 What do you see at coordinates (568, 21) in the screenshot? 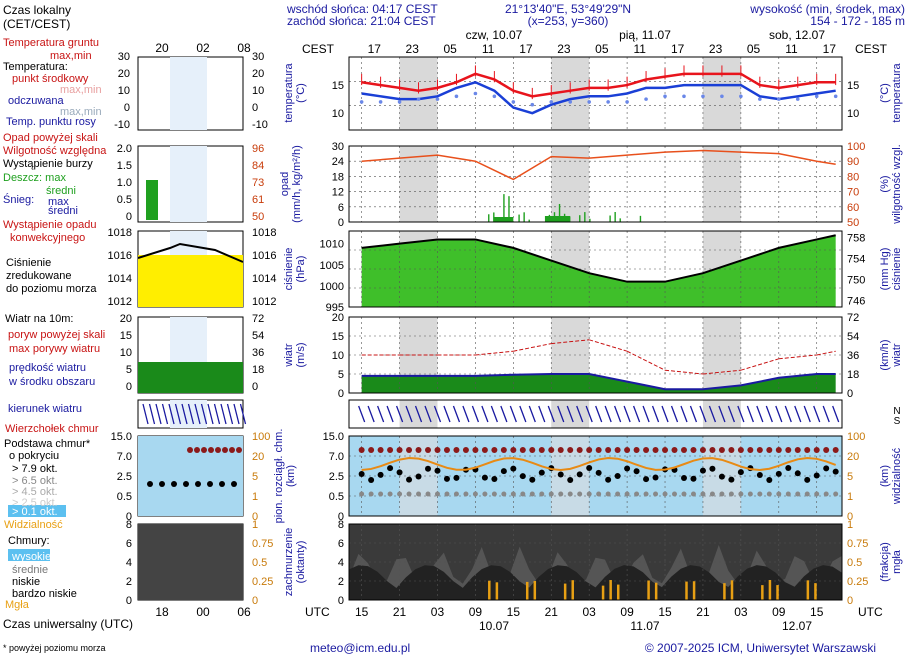
I see `grid-text: (x=253, y=360)` at bounding box center [568, 21].